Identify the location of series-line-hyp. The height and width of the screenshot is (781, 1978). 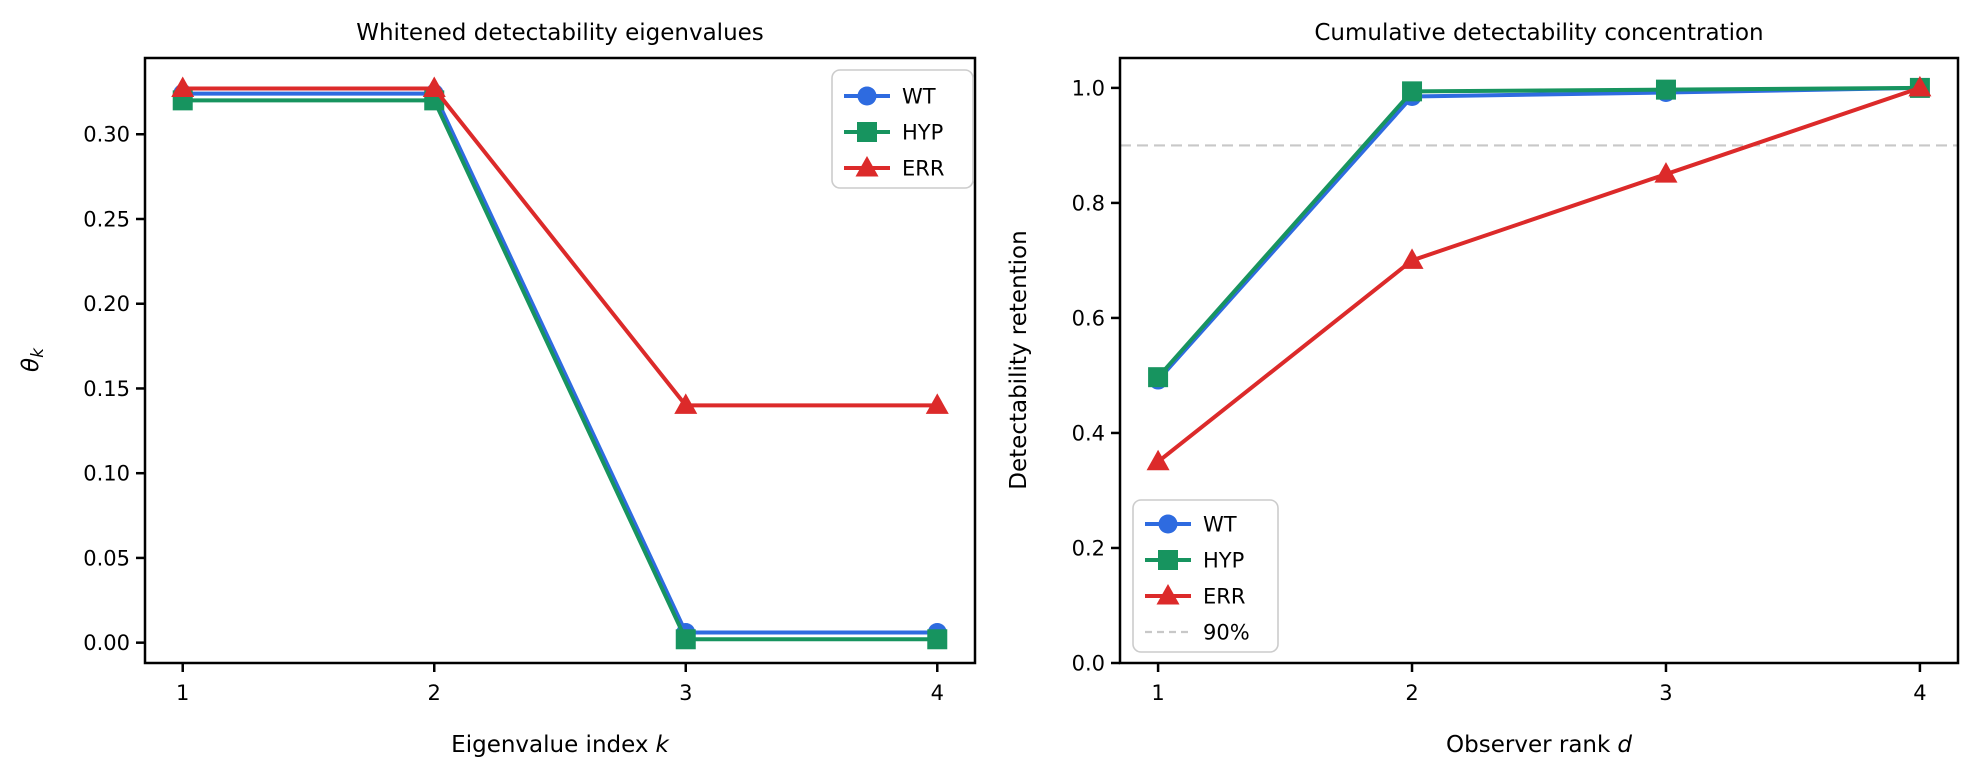
(1538, 232).